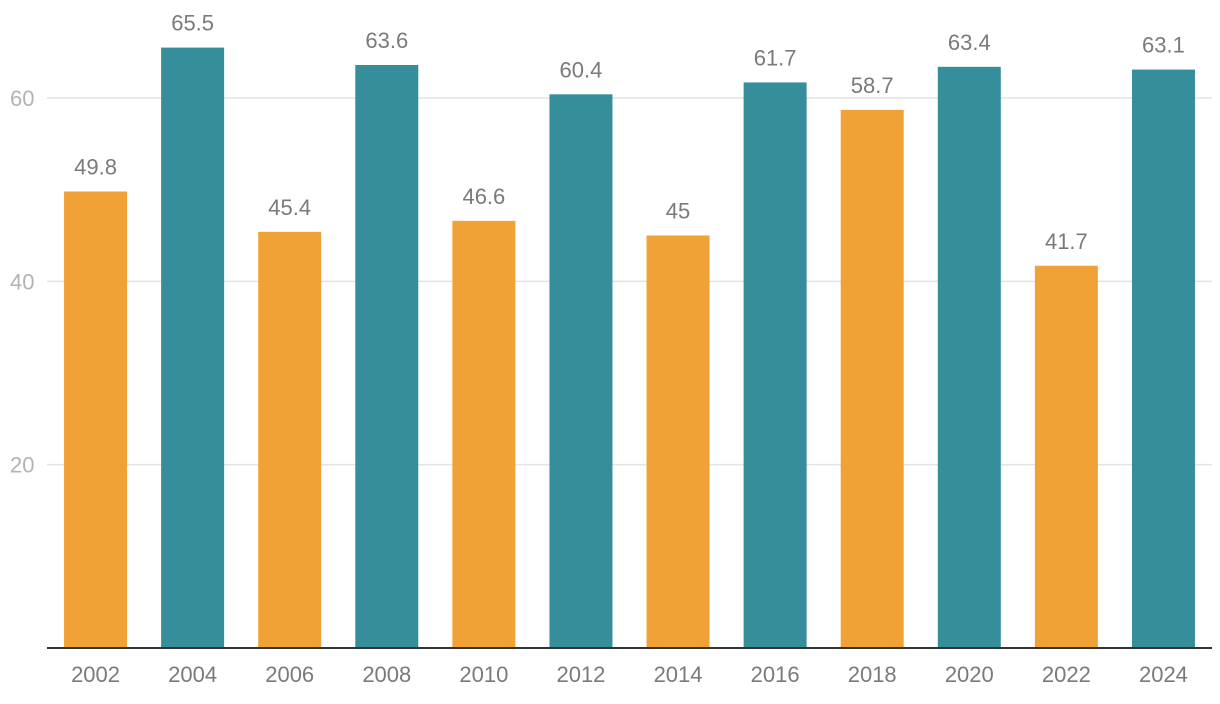 This screenshot has width=1220, height=704. What do you see at coordinates (386, 40) in the screenshot?
I see `data-label: 63.6` at bounding box center [386, 40].